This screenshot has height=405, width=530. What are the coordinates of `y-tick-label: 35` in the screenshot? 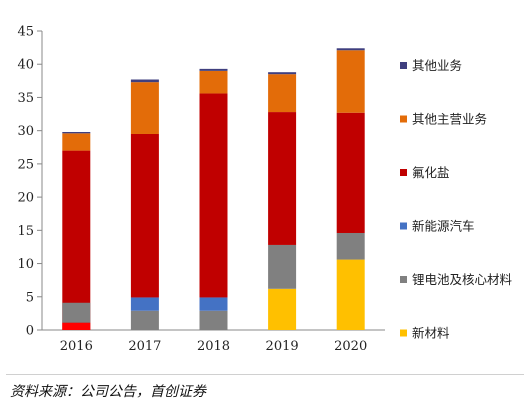 It's located at (25, 98).